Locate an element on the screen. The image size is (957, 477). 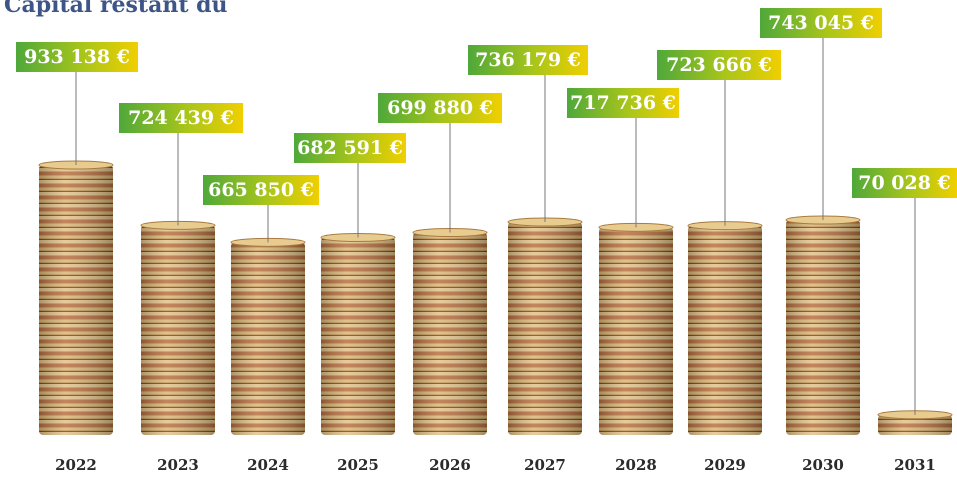
year-label: 2025 is located at coordinates (358, 465).